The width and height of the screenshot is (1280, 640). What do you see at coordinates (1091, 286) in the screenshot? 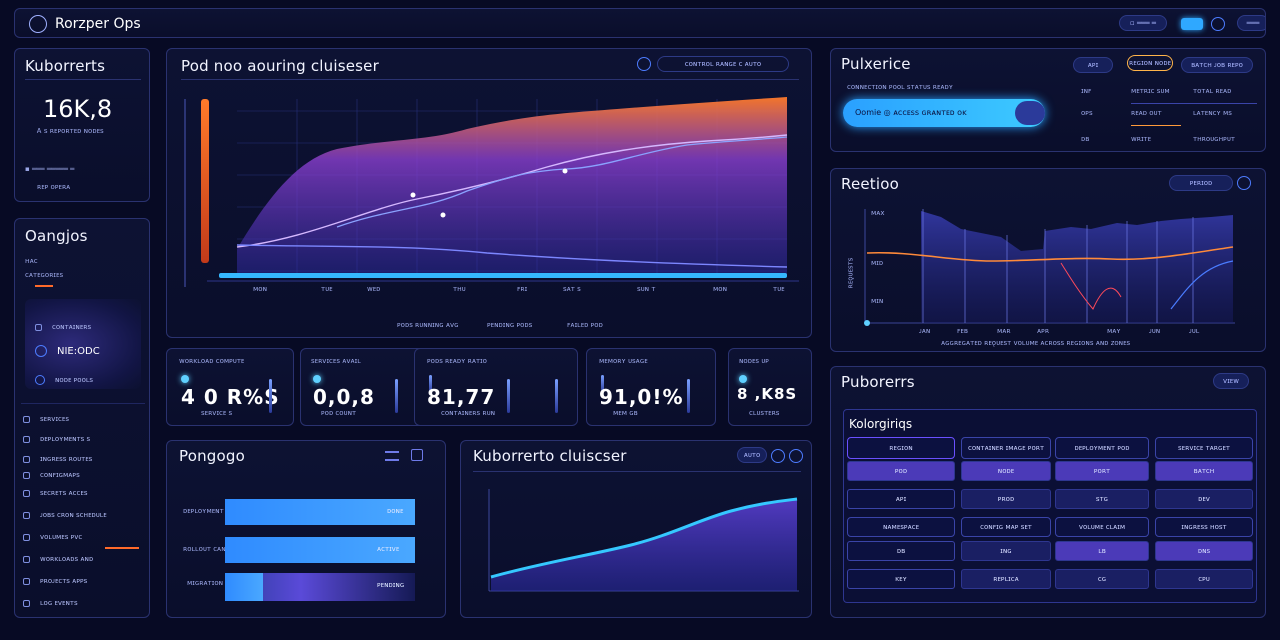
I see `region-red-line` at bounding box center [1091, 286].